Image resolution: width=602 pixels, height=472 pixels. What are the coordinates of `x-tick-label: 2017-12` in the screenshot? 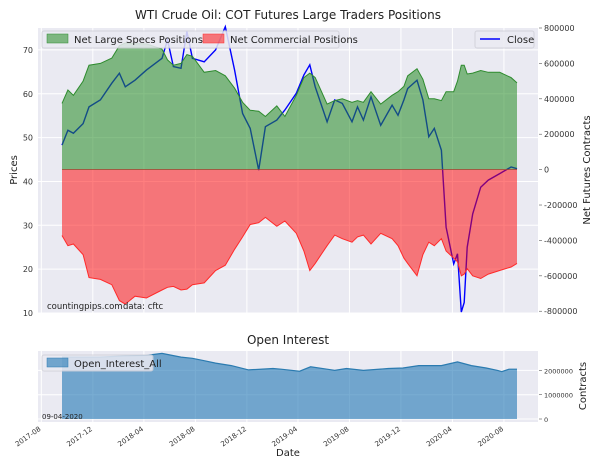 It's located at (79, 436).